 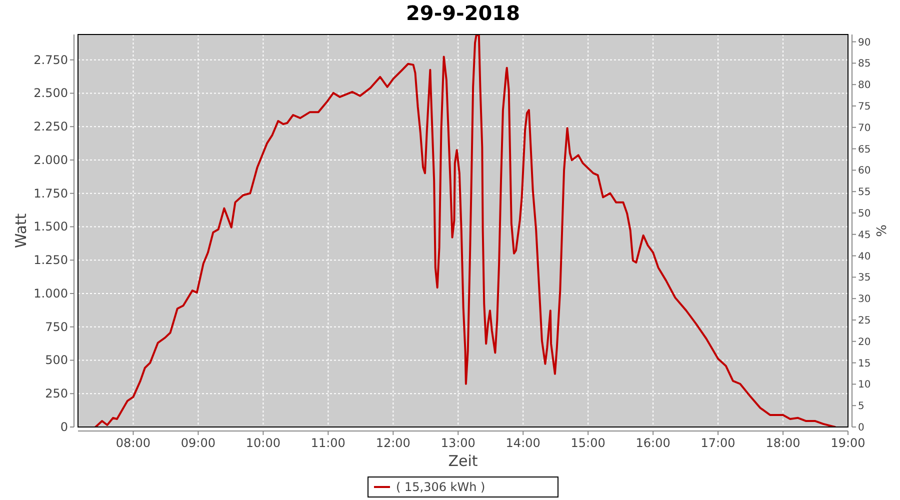 What do you see at coordinates (864, 214) in the screenshot?
I see `y2-tick-label: 50` at bounding box center [864, 214].